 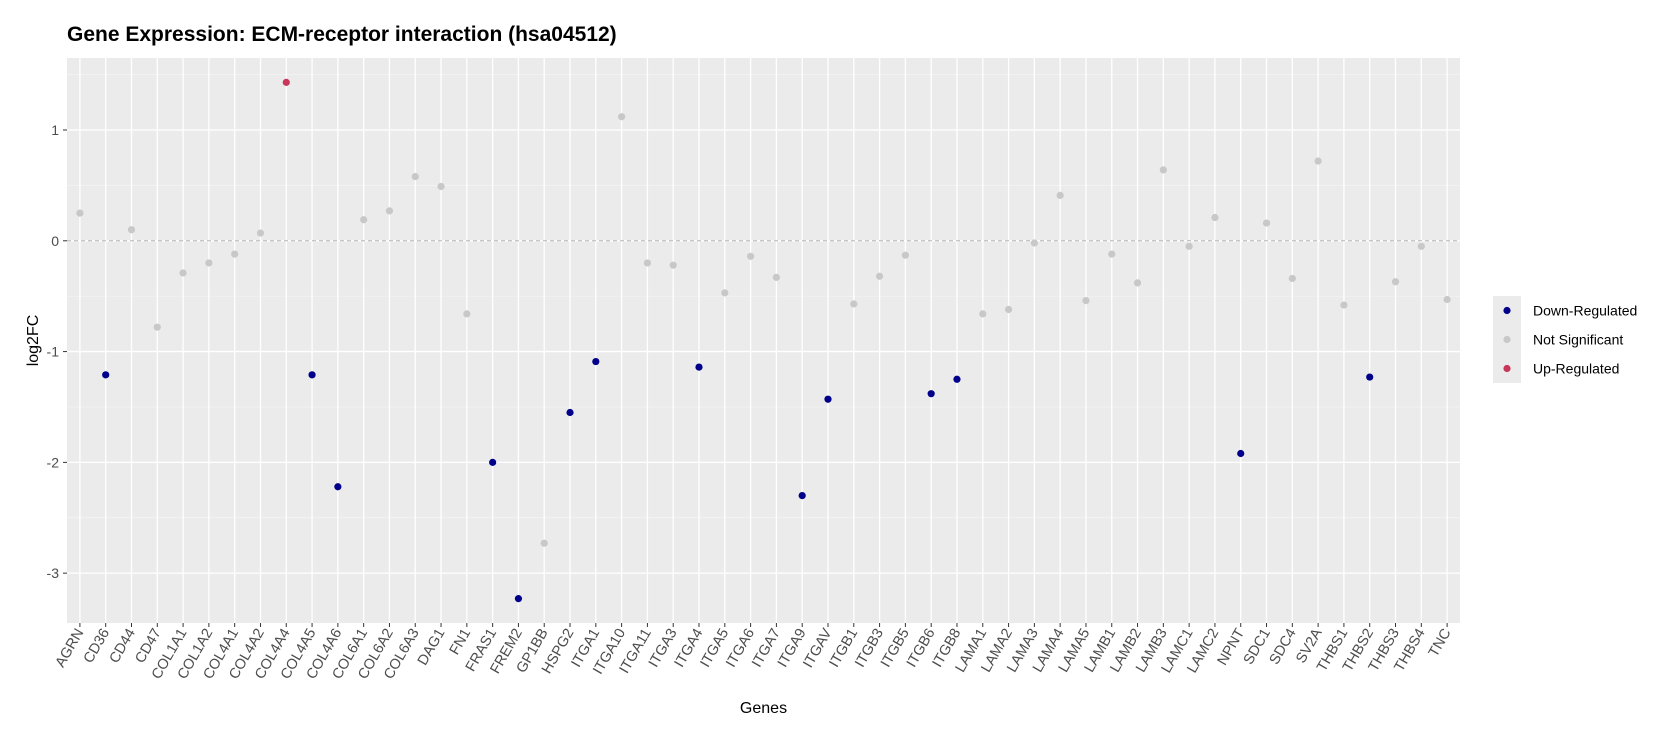 What do you see at coordinates (1421, 246) in the screenshot?
I see `data-point-thbs4` at bounding box center [1421, 246].